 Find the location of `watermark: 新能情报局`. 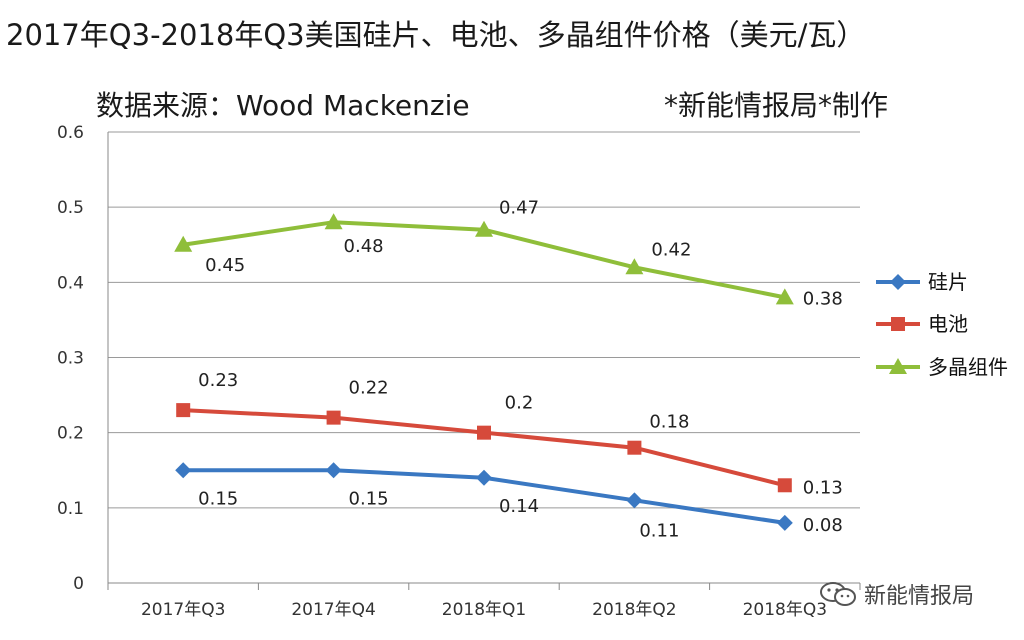

watermark: 新能情报局 is located at coordinates (896, 594).